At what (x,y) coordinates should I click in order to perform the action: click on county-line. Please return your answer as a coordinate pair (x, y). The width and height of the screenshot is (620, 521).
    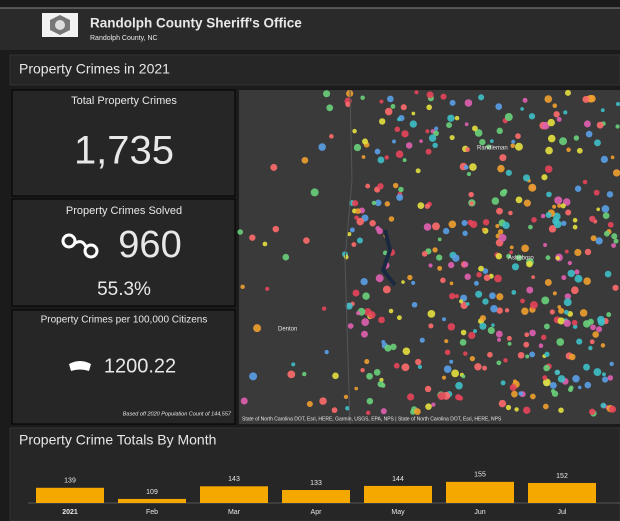
    Looking at the image, I should click on (348, 257).